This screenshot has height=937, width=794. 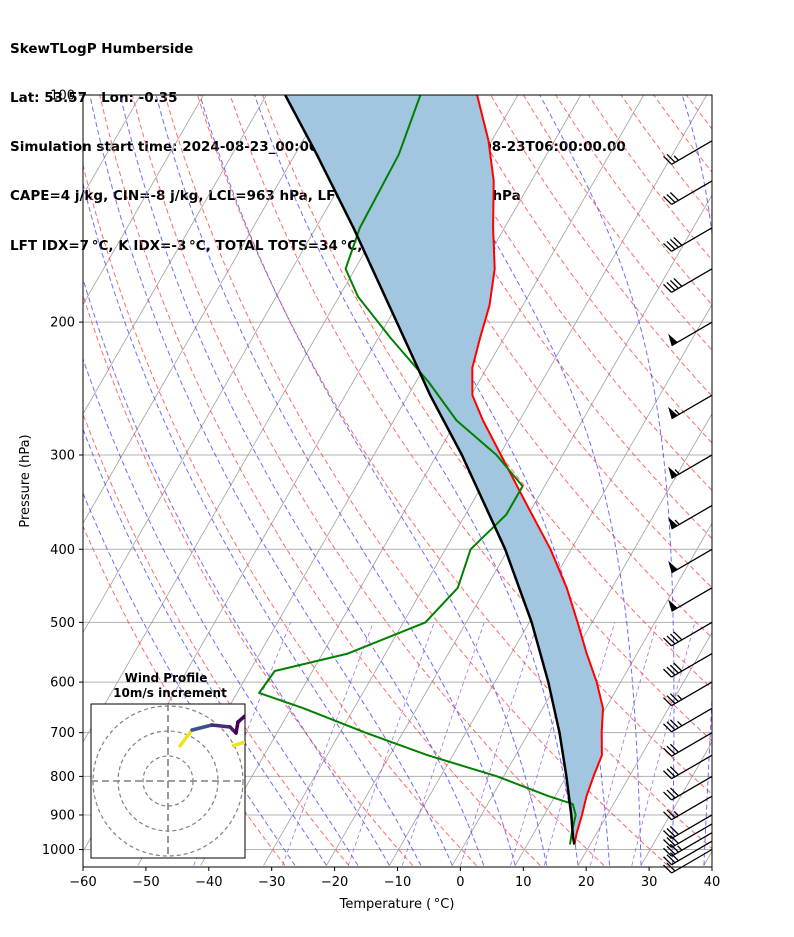 What do you see at coordinates (586, 882) in the screenshot?
I see `x-tick-label: 20` at bounding box center [586, 882].